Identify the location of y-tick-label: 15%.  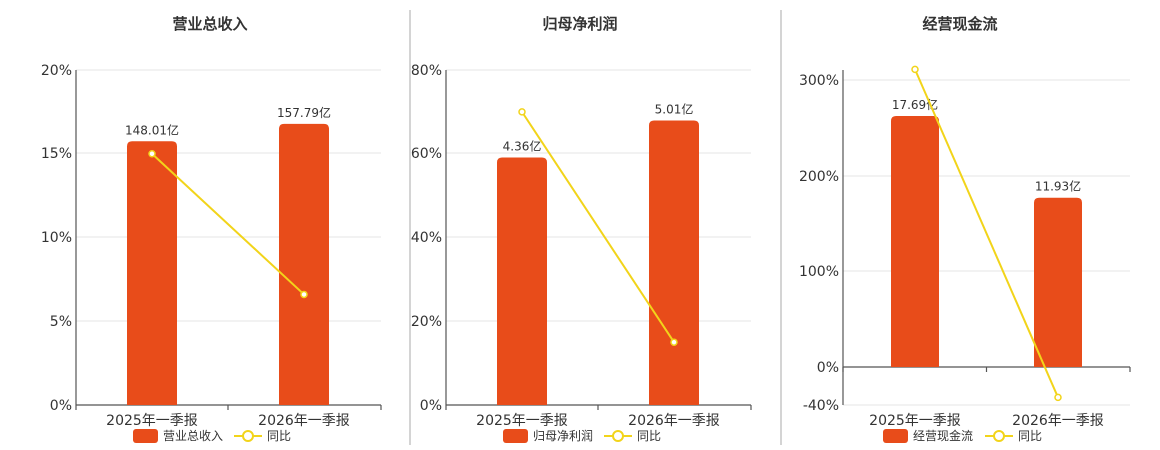
(56, 154).